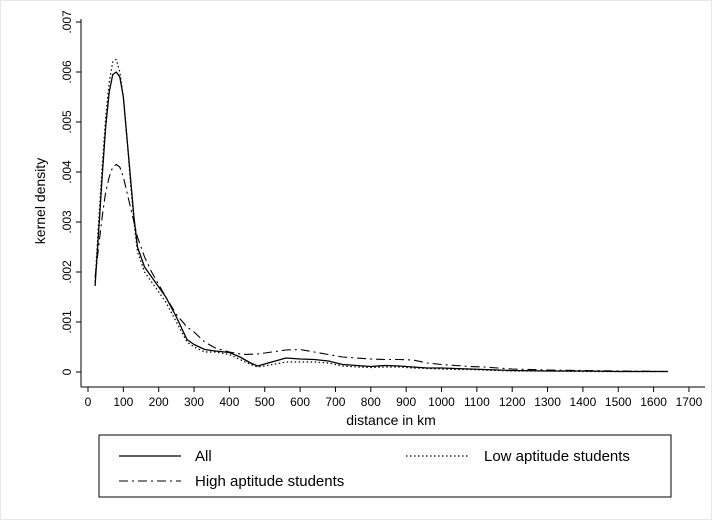 The image size is (712, 521). I want to click on y-tick-label: .003, so click(67, 222).